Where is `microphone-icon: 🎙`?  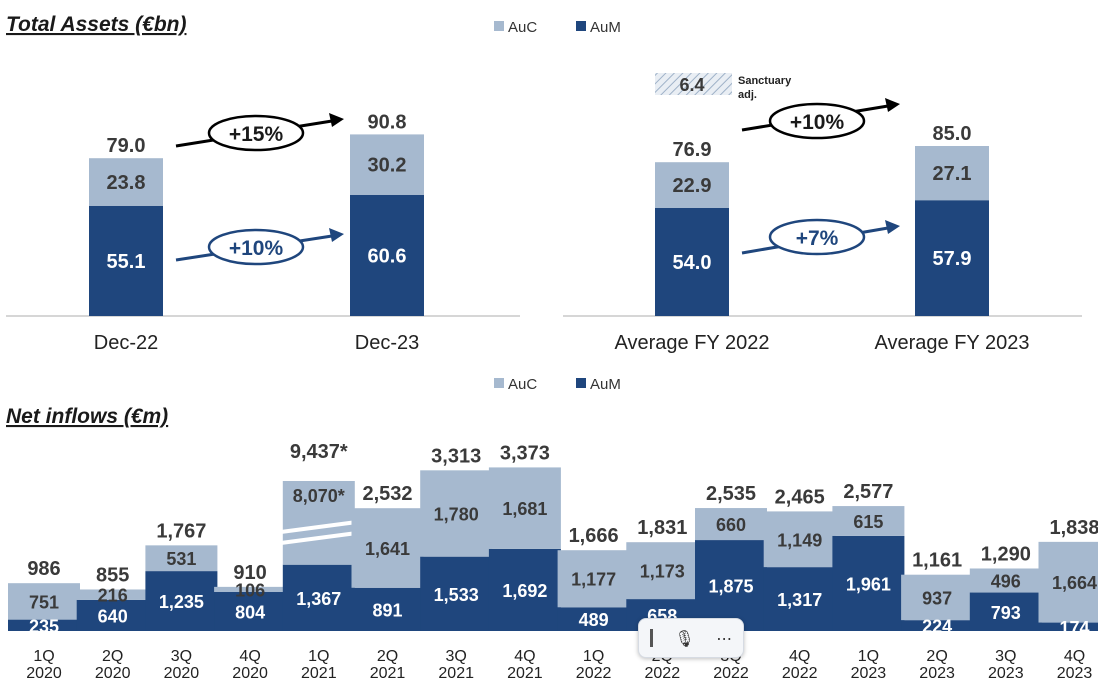 microphone-icon: 🎙 is located at coordinates (684, 638).